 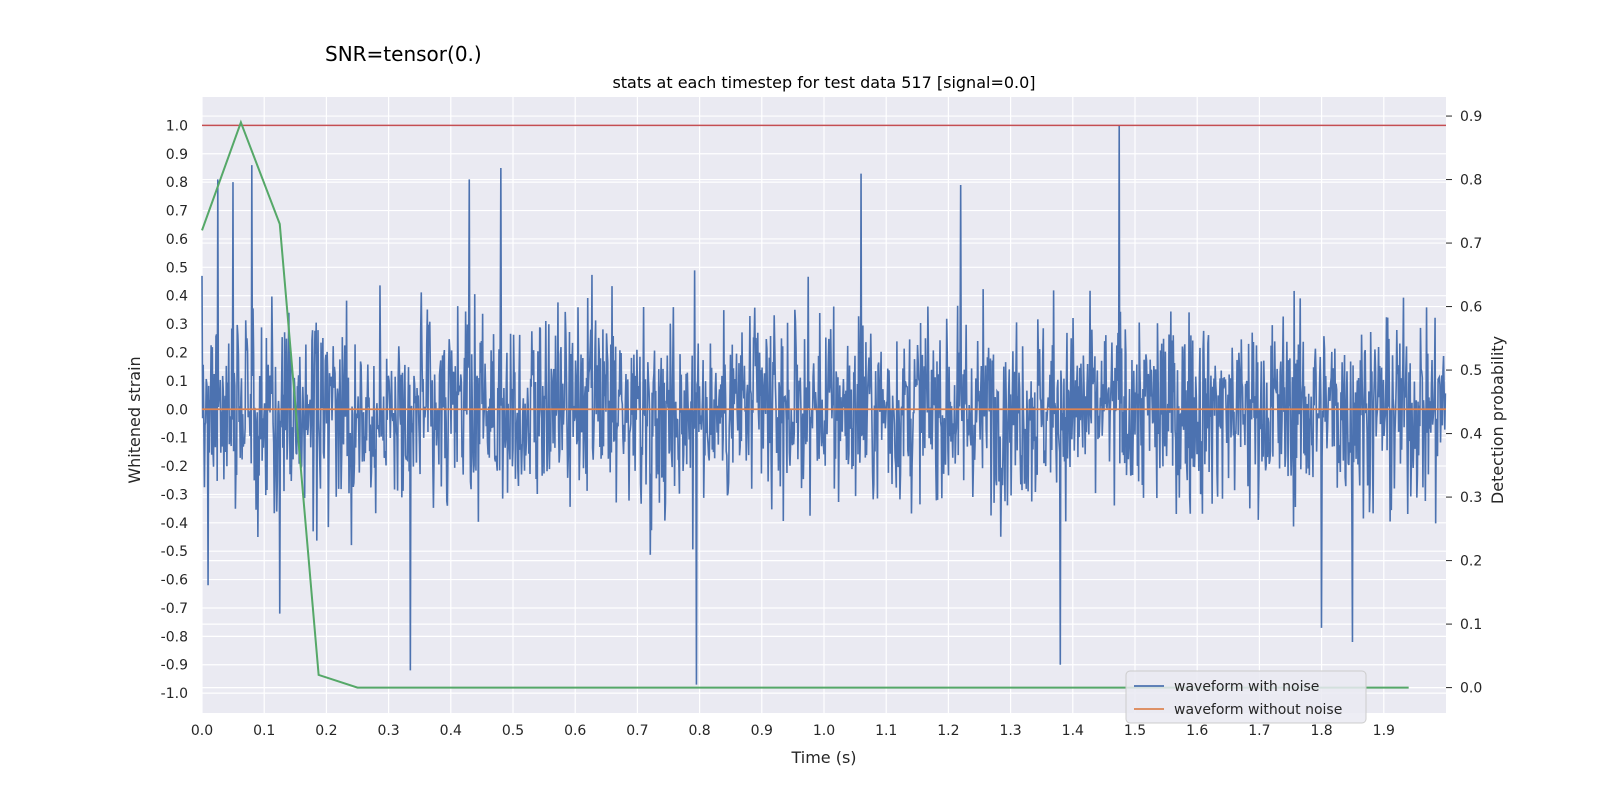 I want to click on x-tick-label: 0.4, so click(x=451, y=731).